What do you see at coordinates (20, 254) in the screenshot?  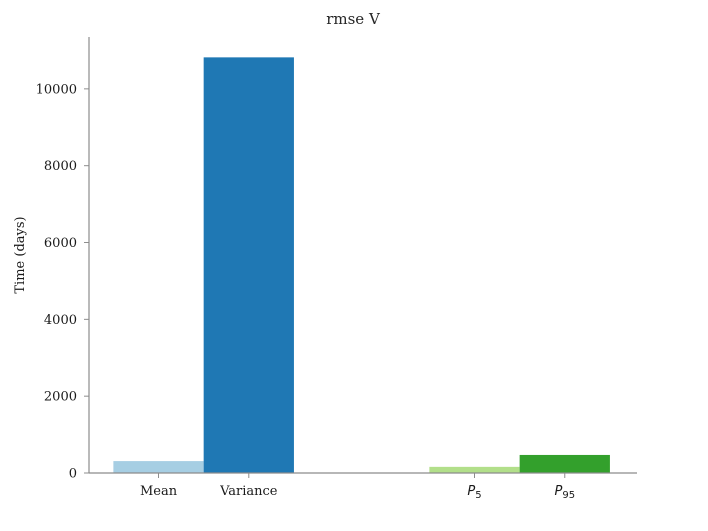 I see `y-axis-label: Time (days)` at bounding box center [20, 254].